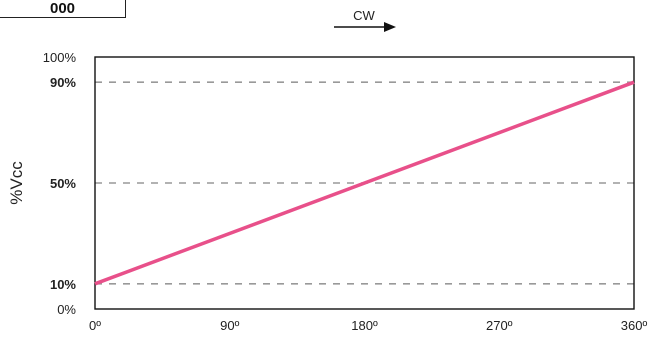  Describe the element at coordinates (66, 309) in the screenshot. I see `y-tick-label: 0%` at that location.